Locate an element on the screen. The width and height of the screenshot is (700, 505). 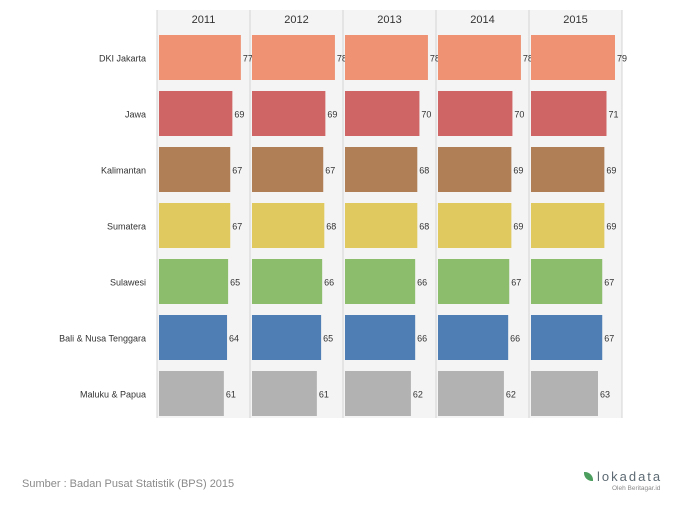
value-label: 63 is located at coordinates (605, 395).